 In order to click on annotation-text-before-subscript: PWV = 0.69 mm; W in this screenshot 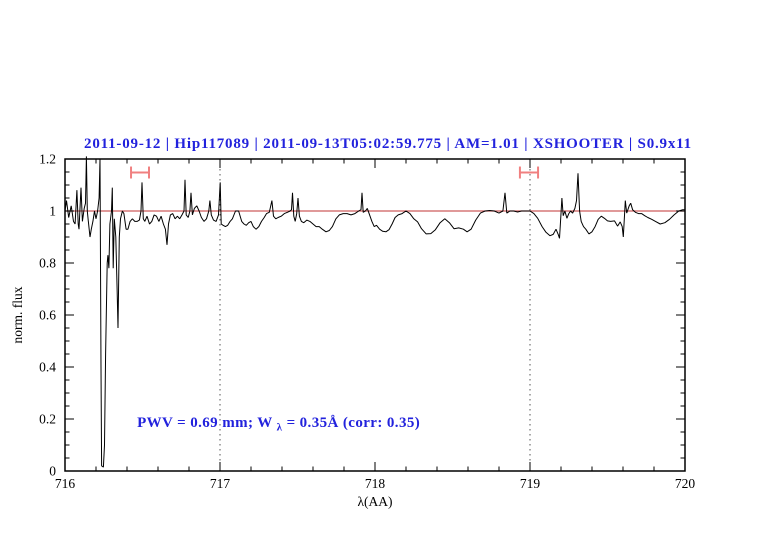, I will do `click(204, 423)`.